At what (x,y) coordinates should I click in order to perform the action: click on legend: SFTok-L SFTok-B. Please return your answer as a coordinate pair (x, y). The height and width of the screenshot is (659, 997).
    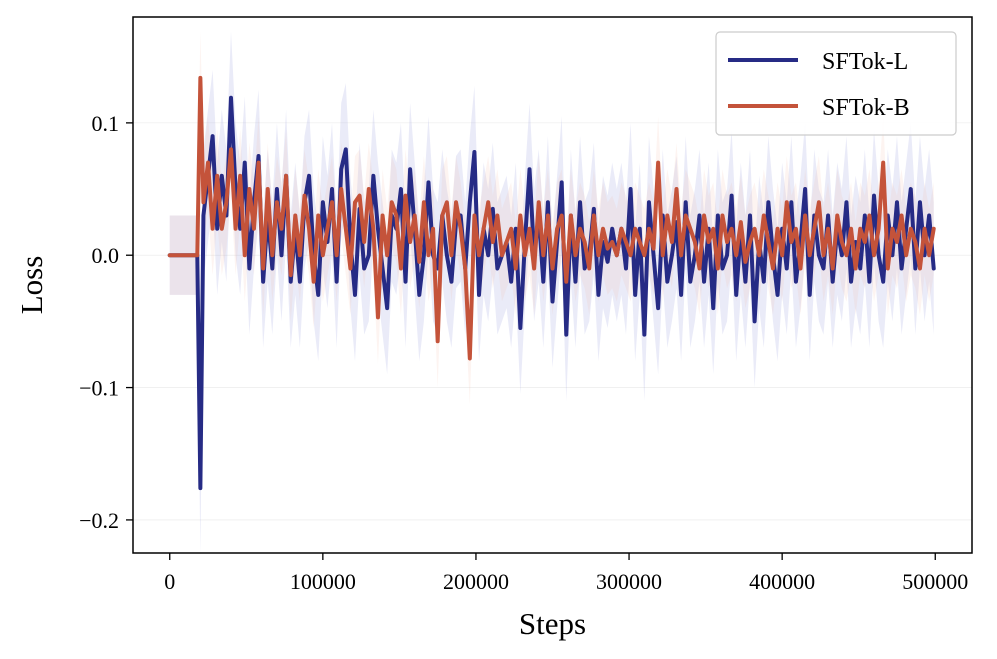
    Looking at the image, I should click on (836, 83).